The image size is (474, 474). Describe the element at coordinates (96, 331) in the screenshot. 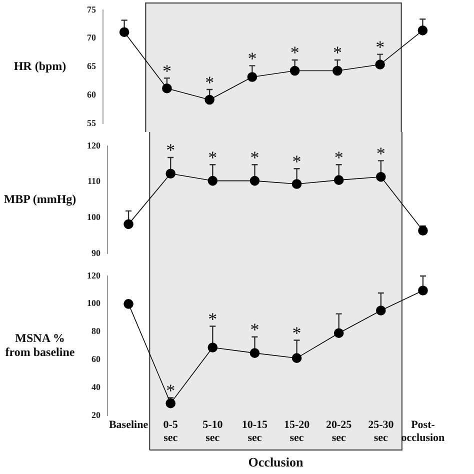

I see `y-tick-label: 80` at that location.